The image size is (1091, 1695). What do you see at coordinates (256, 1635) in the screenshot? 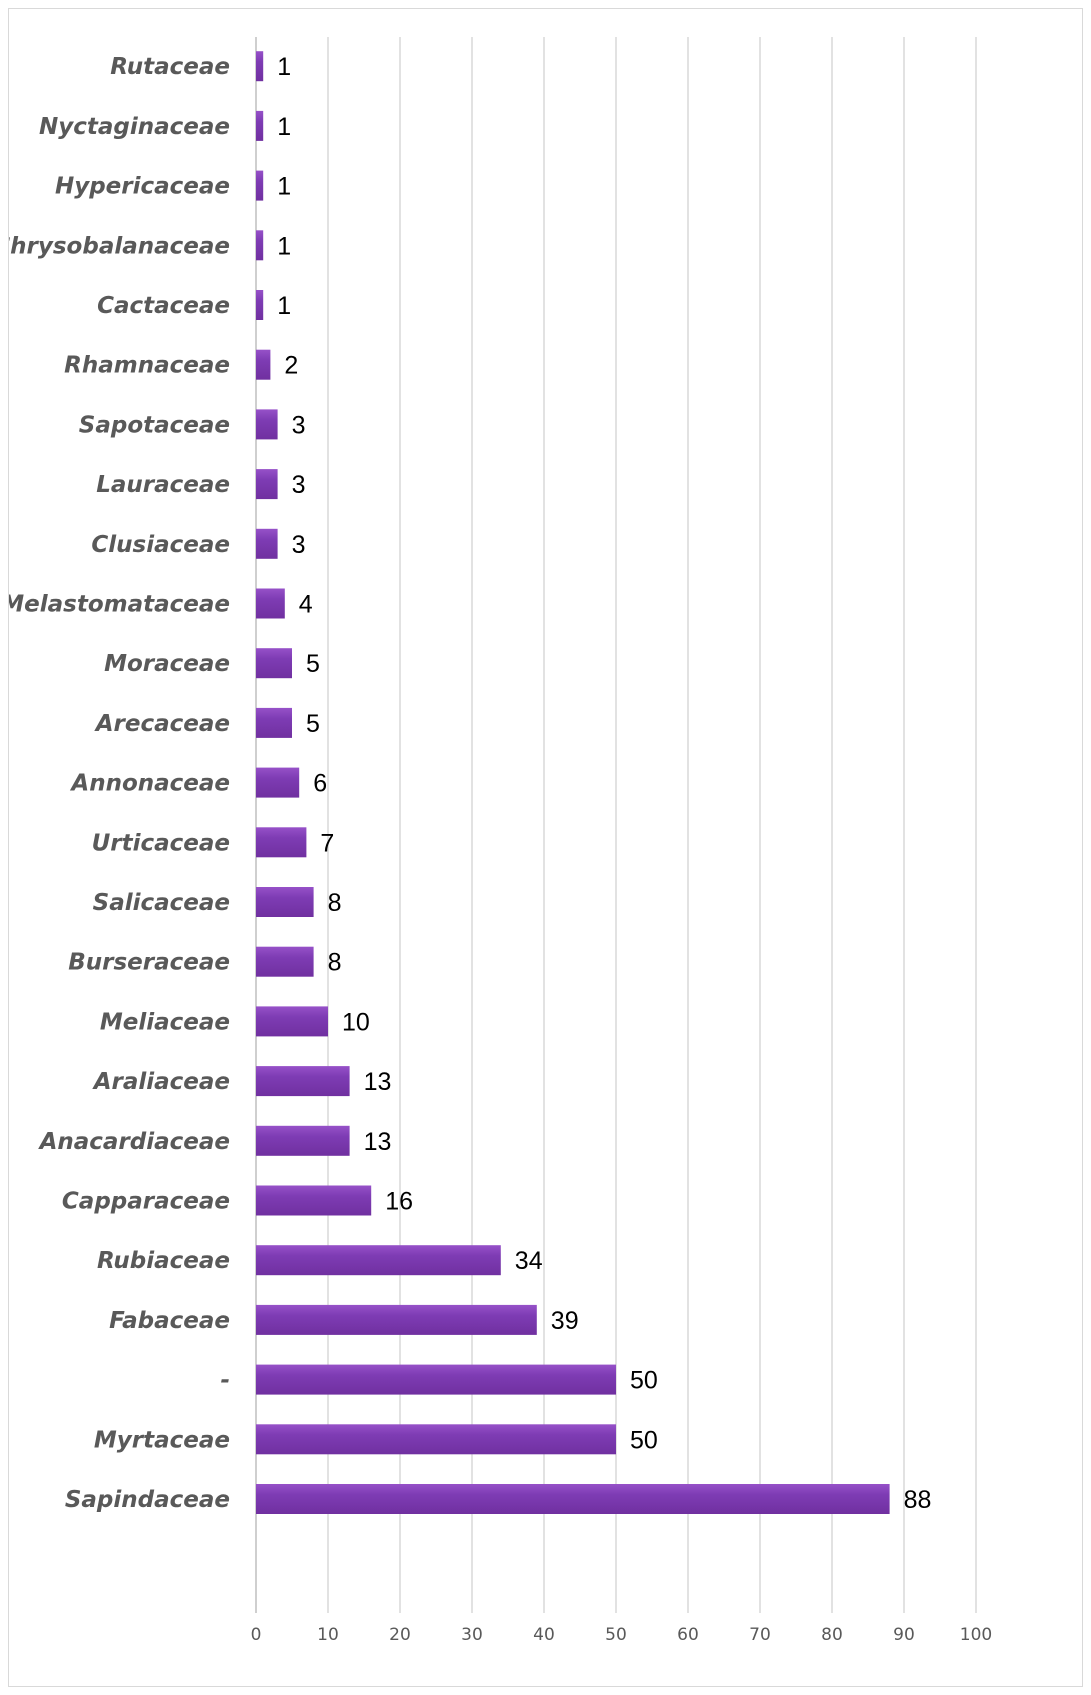
I see `x-tick-label-0: 0` at bounding box center [256, 1635].